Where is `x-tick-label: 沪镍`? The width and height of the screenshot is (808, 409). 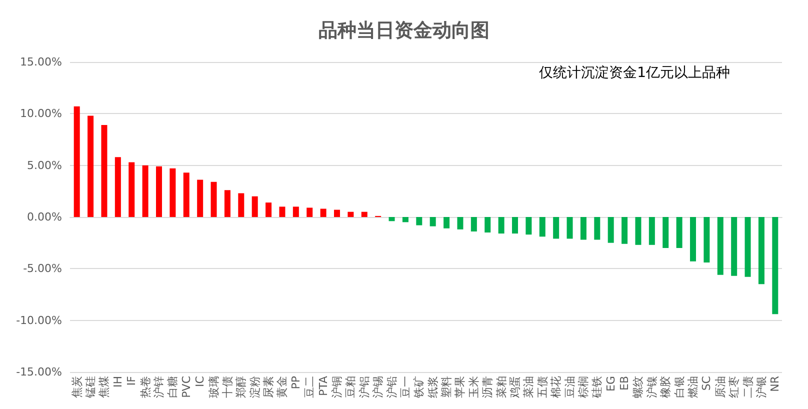 x-tick-label: 沪镍 is located at coordinates (651, 387).